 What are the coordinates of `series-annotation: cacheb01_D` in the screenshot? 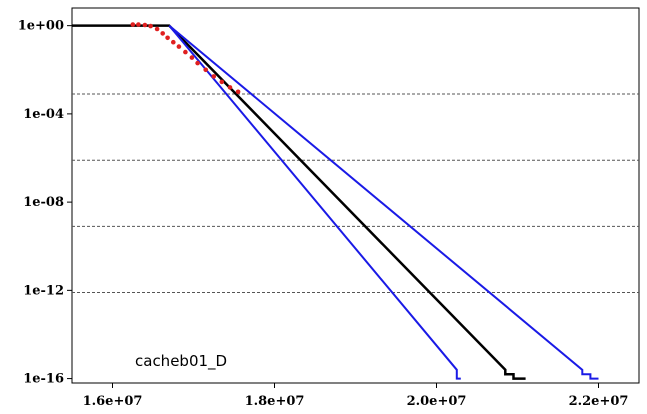 It's located at (181, 361).